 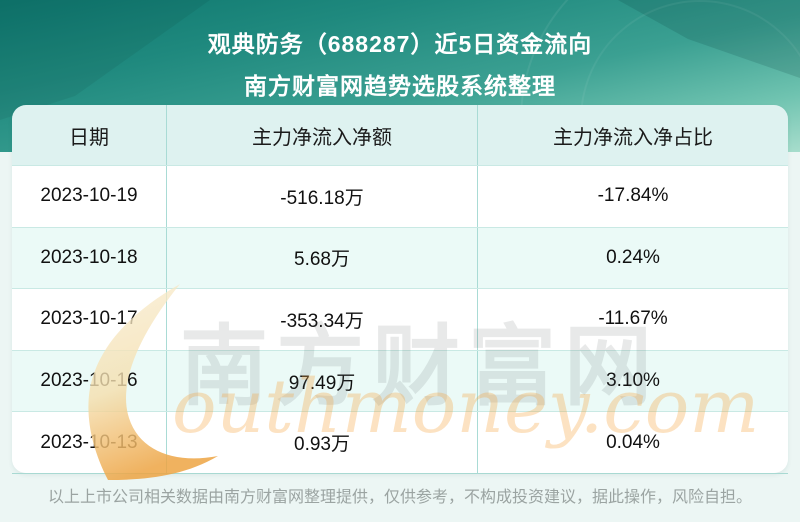 What do you see at coordinates (632, 442) in the screenshot?
I see `net-inflow-ratio-cell: 0.04%` at bounding box center [632, 442].